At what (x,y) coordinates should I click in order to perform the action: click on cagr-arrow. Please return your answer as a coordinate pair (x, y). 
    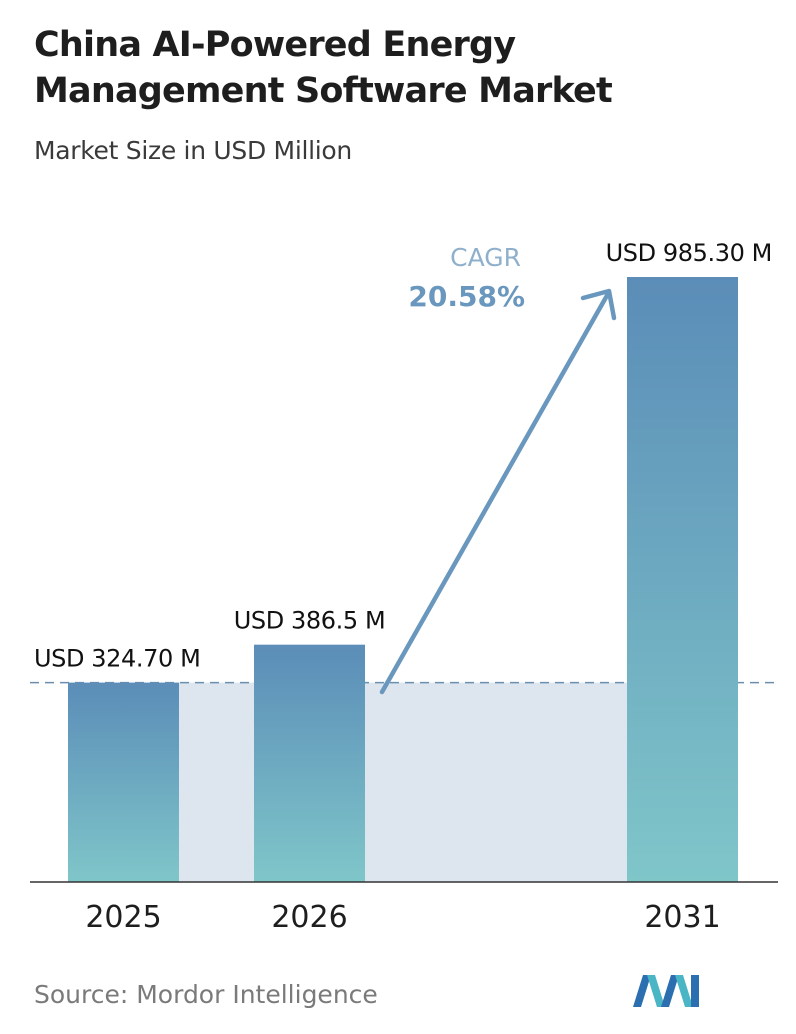
    Looking at the image, I should click on (495, 492).